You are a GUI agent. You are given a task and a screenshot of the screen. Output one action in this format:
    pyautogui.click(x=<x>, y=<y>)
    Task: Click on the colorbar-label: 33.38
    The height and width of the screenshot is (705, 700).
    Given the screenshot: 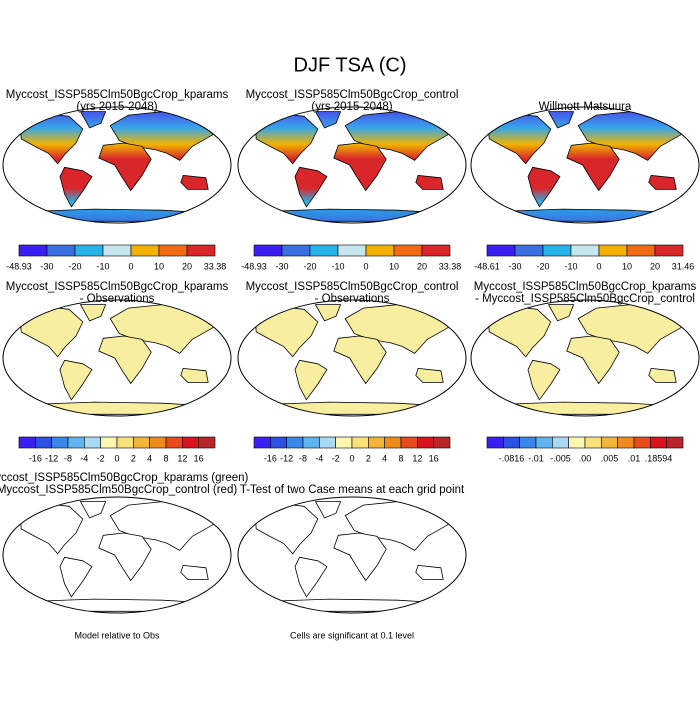 What is the action you would take?
    pyautogui.click(x=450, y=266)
    